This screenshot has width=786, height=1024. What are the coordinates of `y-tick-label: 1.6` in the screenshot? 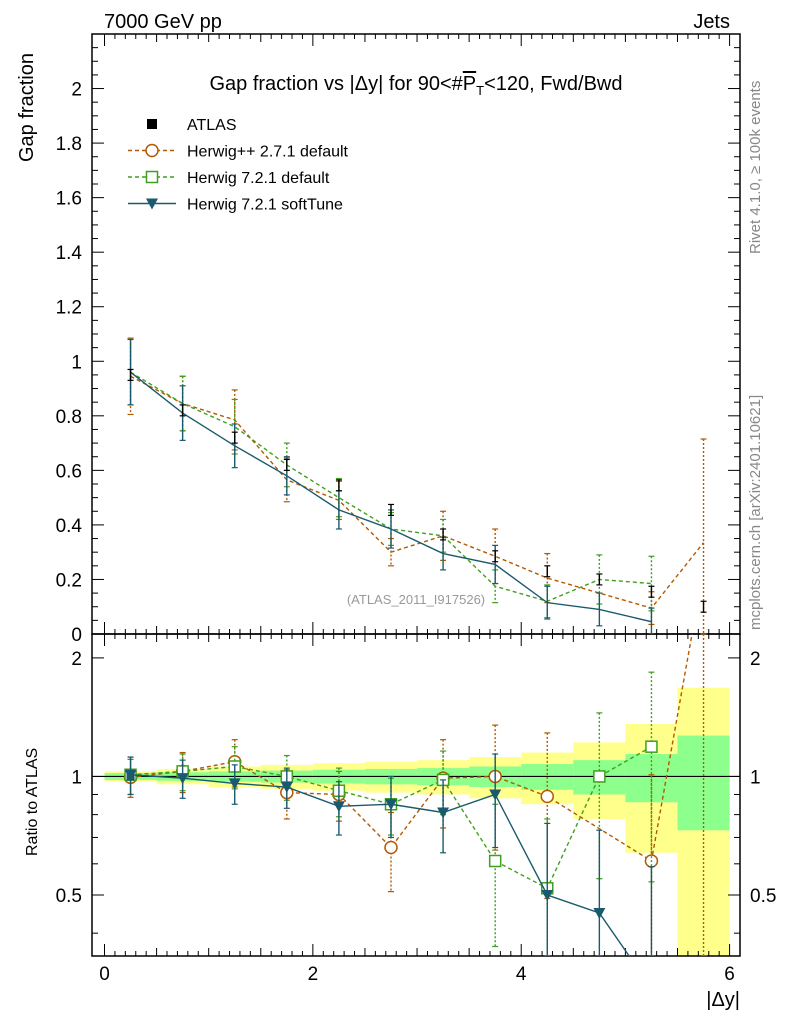 It's located at (69, 199).